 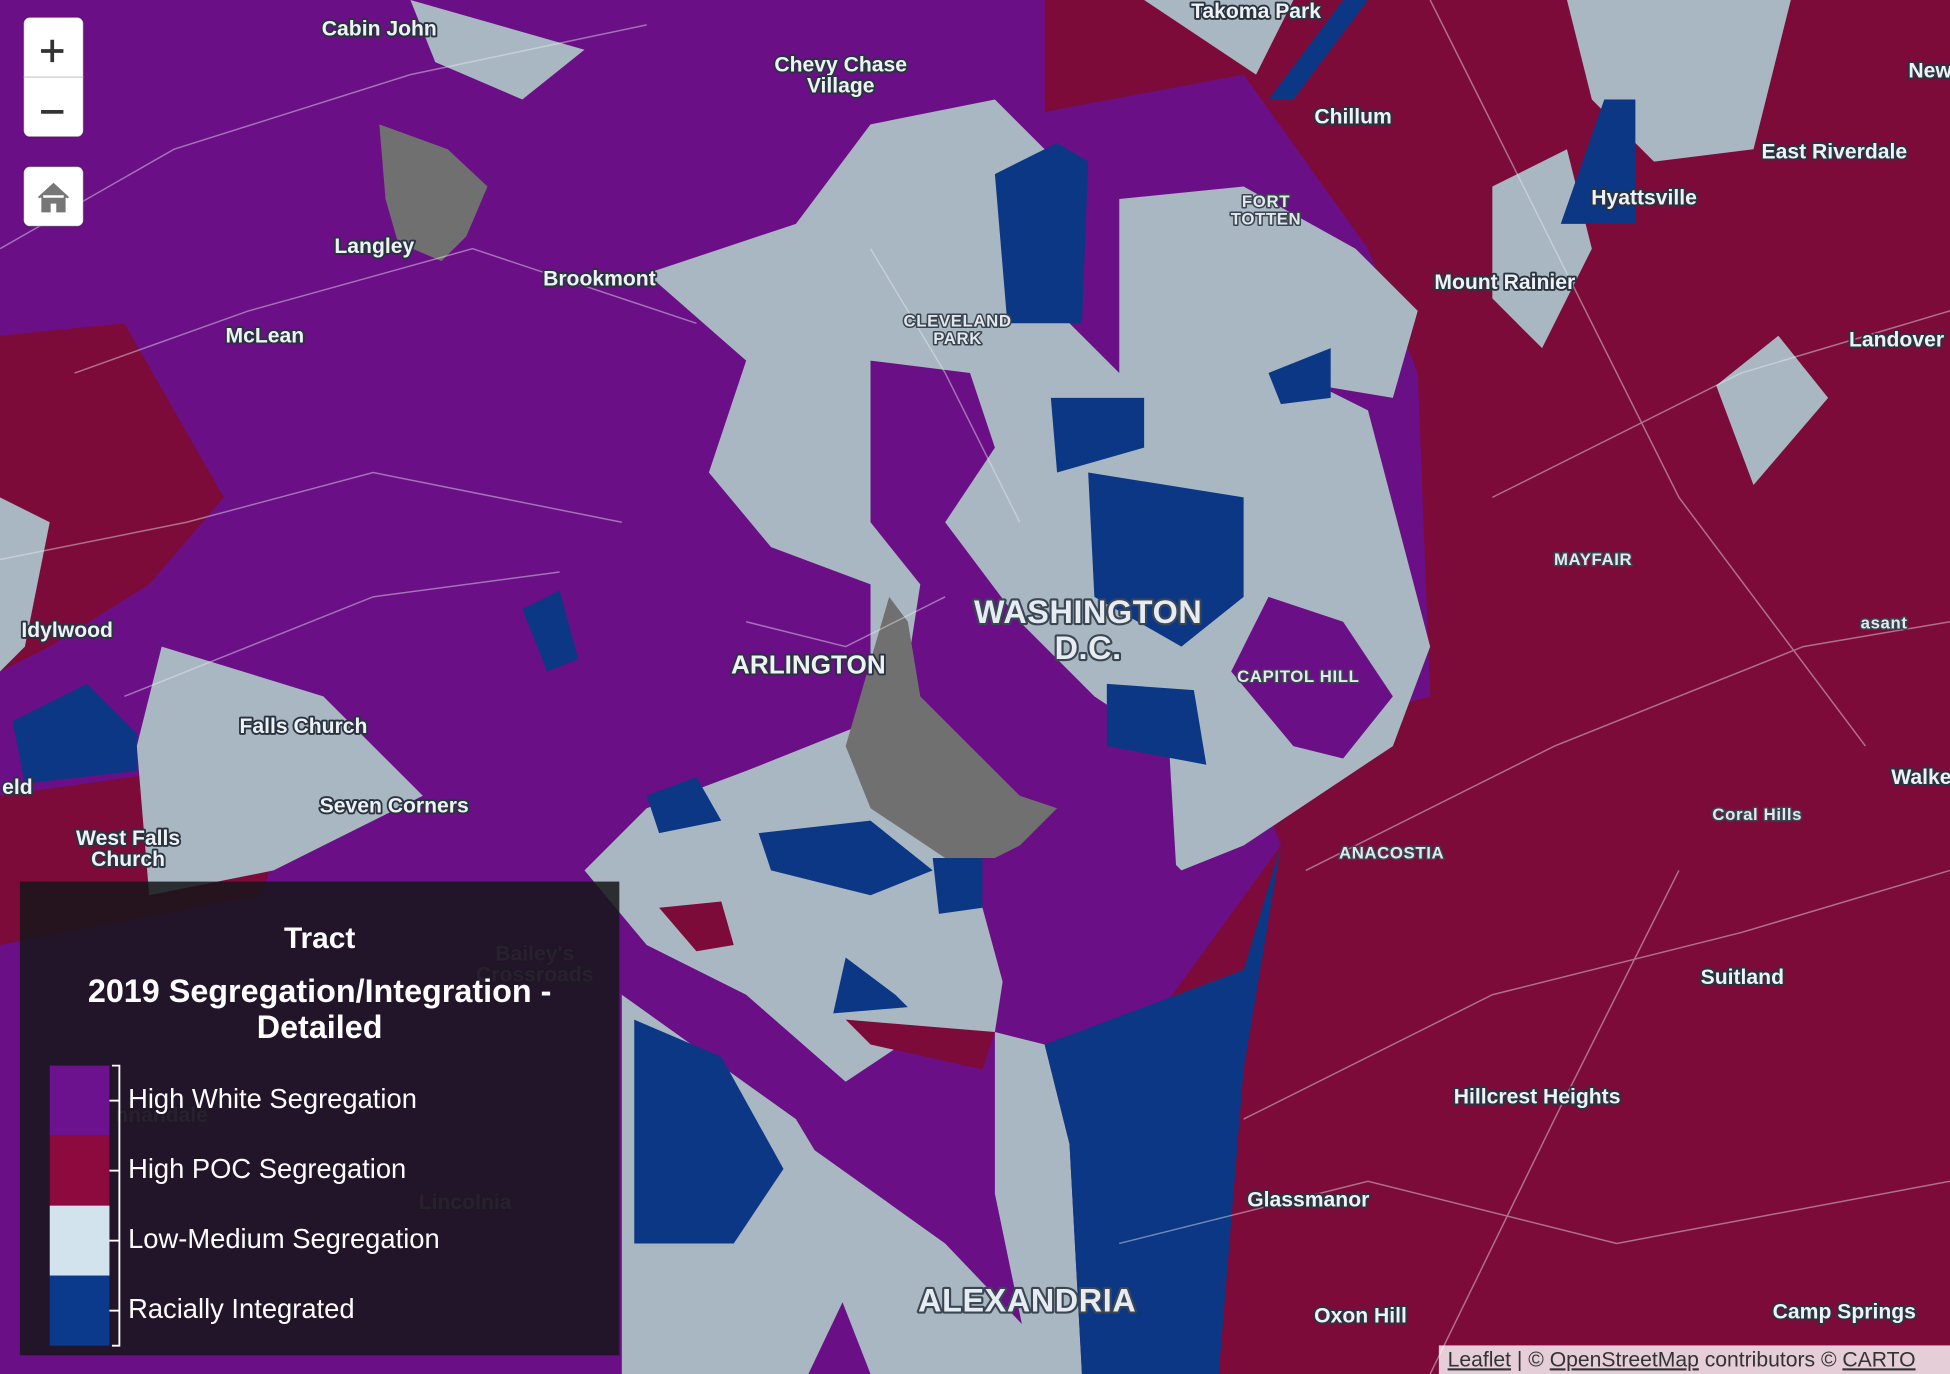 I want to click on place-label: Glassmanor, so click(x=1308, y=1200).